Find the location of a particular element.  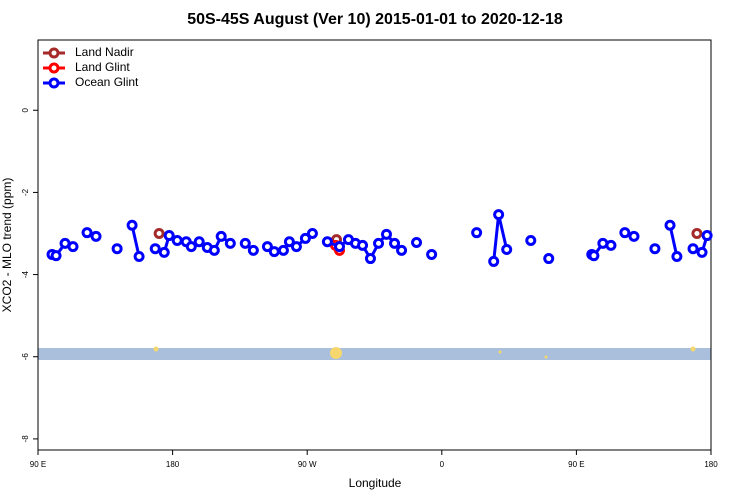

x-tick-label: 90 W is located at coordinates (307, 464).